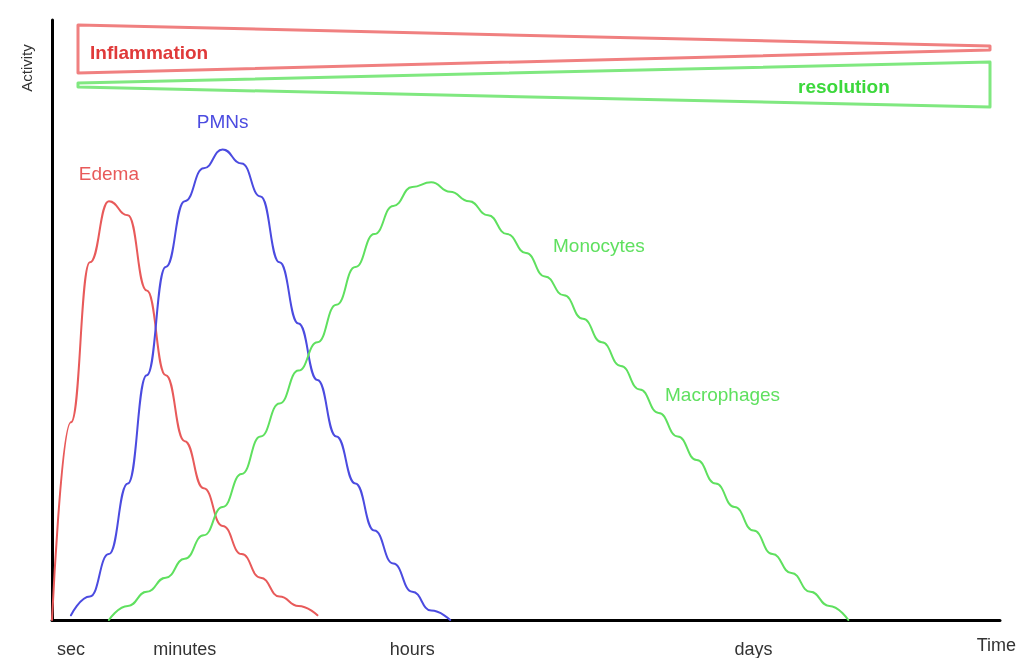 This screenshot has width=1026, height=666. I want to click on text: resolution, so click(844, 86).